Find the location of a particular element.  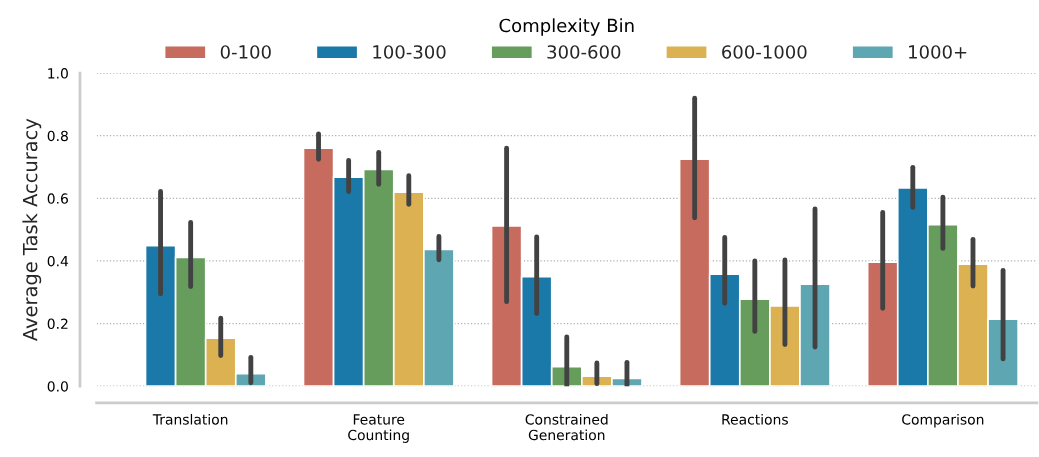

y-tick-label: 0.4 is located at coordinates (58, 261).